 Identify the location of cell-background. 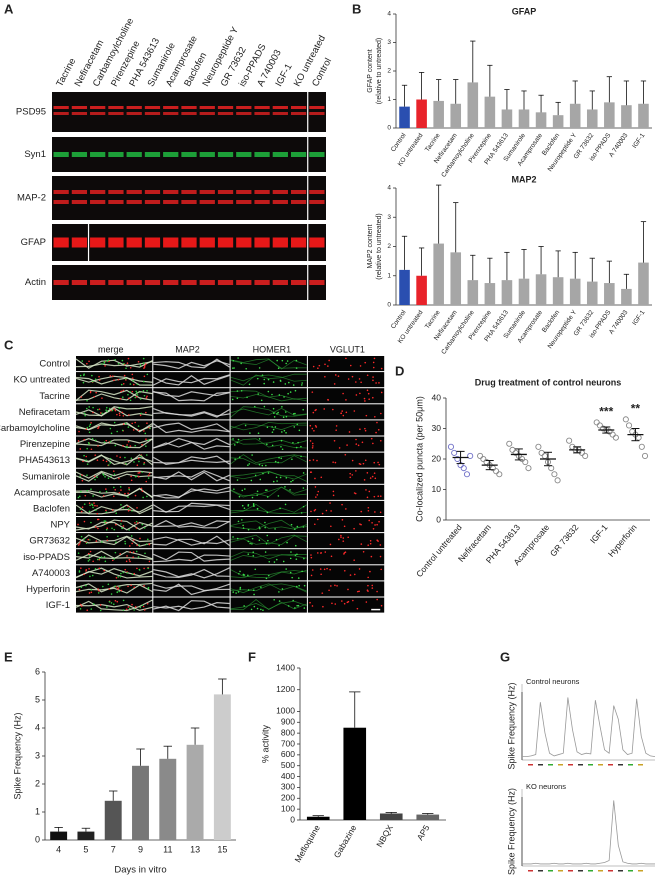
(268, 364).